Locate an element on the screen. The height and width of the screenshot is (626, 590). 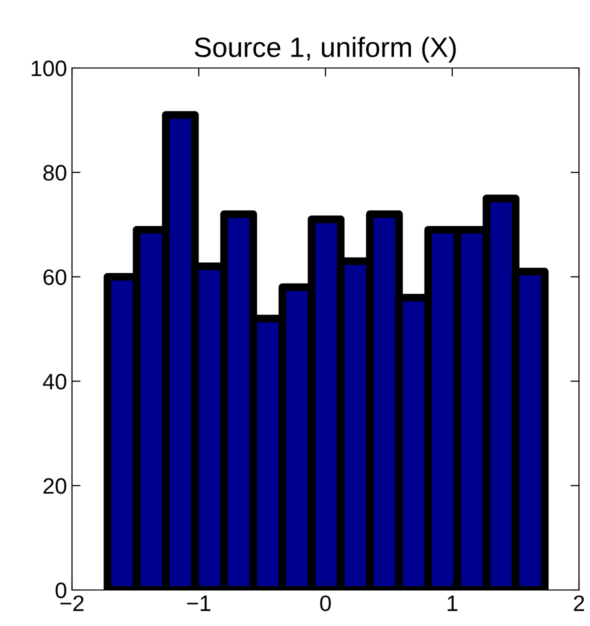
x-tick-label: −1 is located at coordinates (198, 603).